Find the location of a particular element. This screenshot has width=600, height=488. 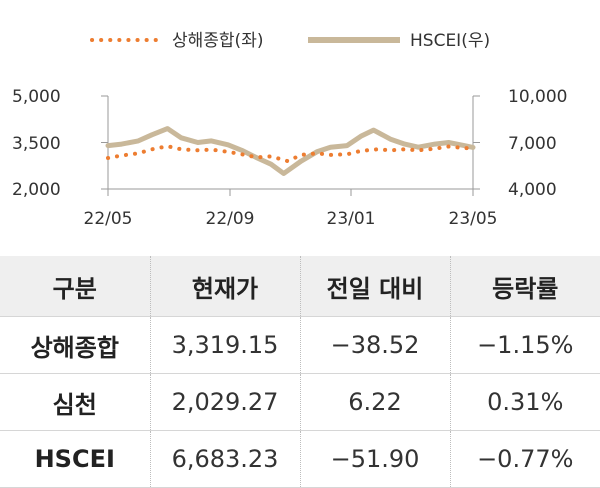

legend-label-shanghai: 상해종합(좌) is located at coordinates (217, 41).